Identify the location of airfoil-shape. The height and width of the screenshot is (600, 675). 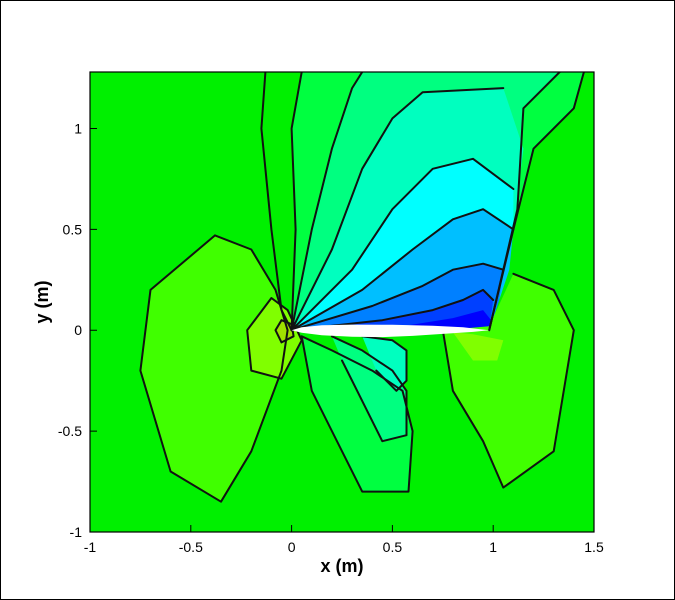
(390, 331).